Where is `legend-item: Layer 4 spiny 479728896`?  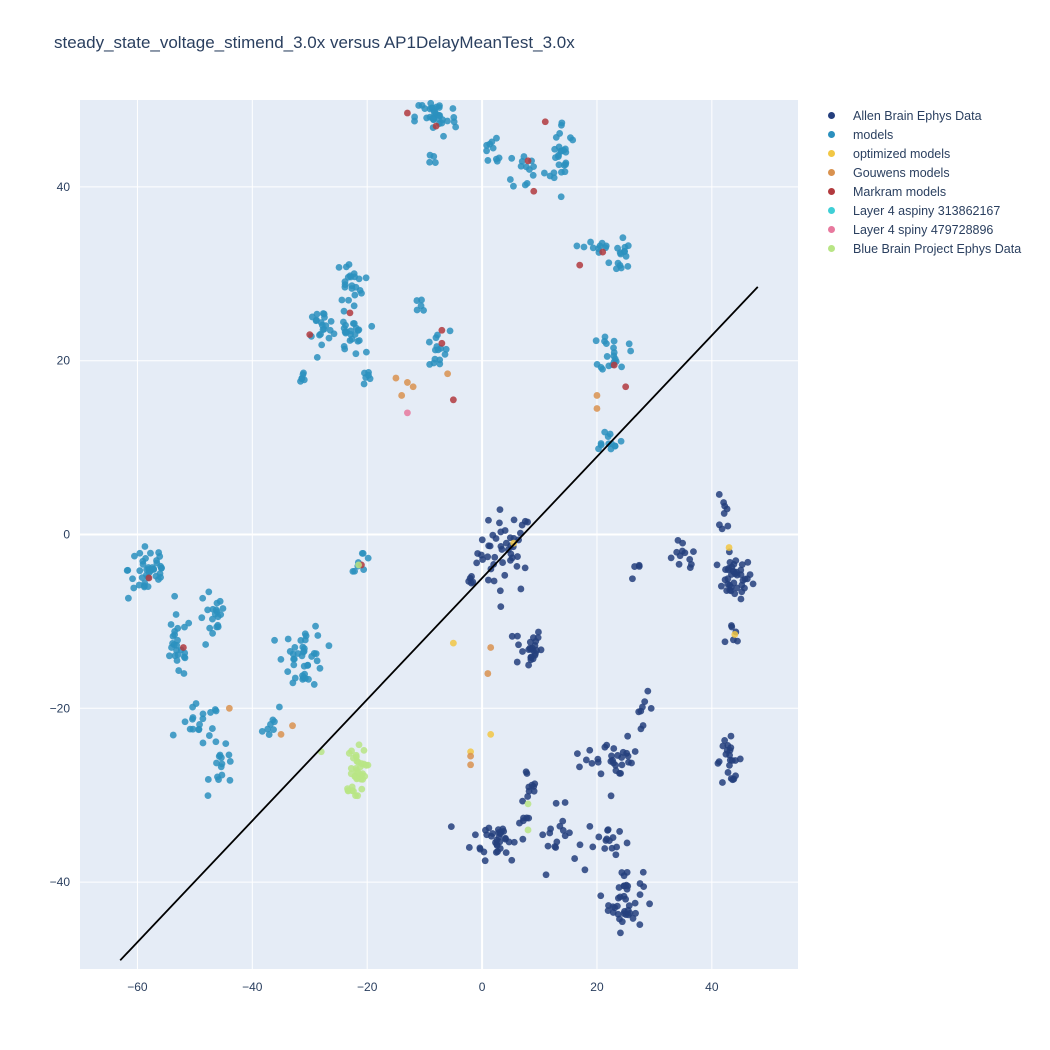
legend-item: Layer 4 spiny 479728896 is located at coordinates (921, 229).